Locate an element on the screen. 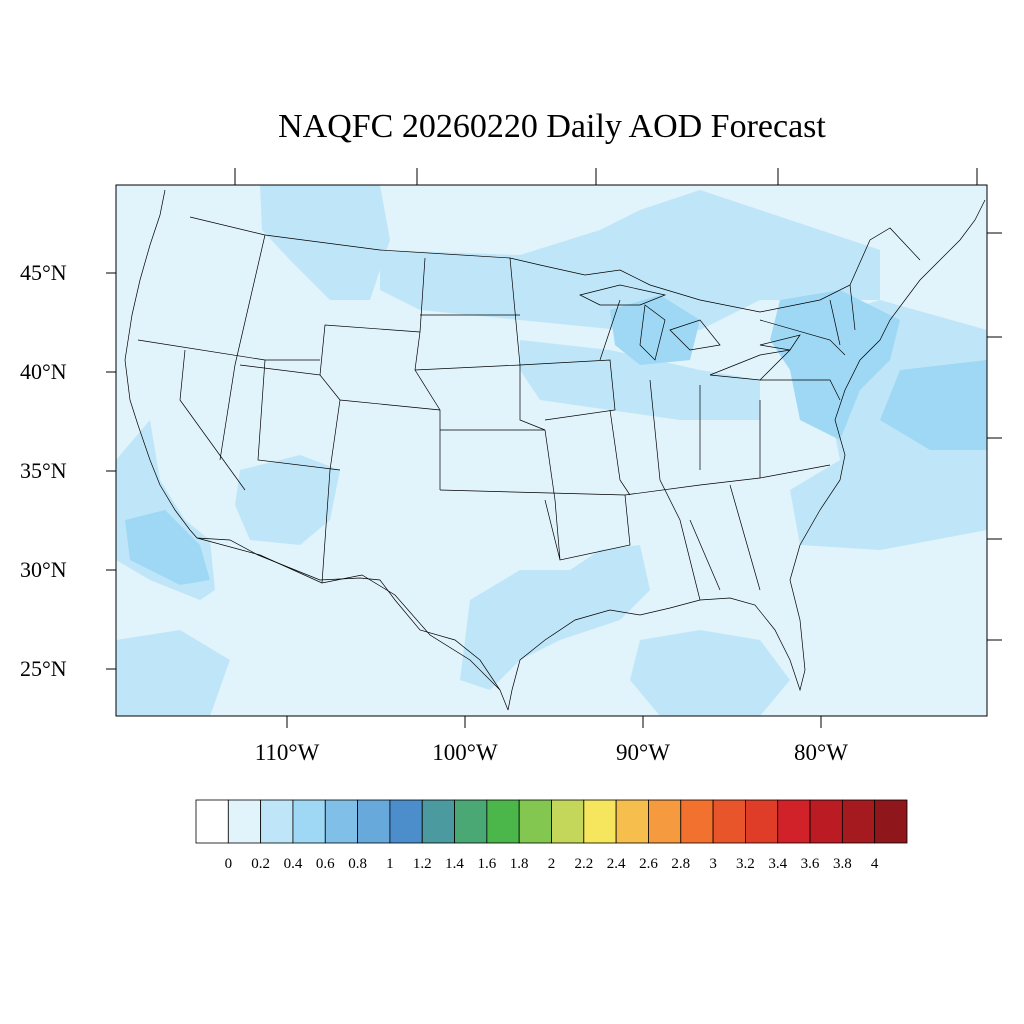 This screenshot has height=1024, width=1024. colorbar-tick-label: 3.6 is located at coordinates (810, 864).